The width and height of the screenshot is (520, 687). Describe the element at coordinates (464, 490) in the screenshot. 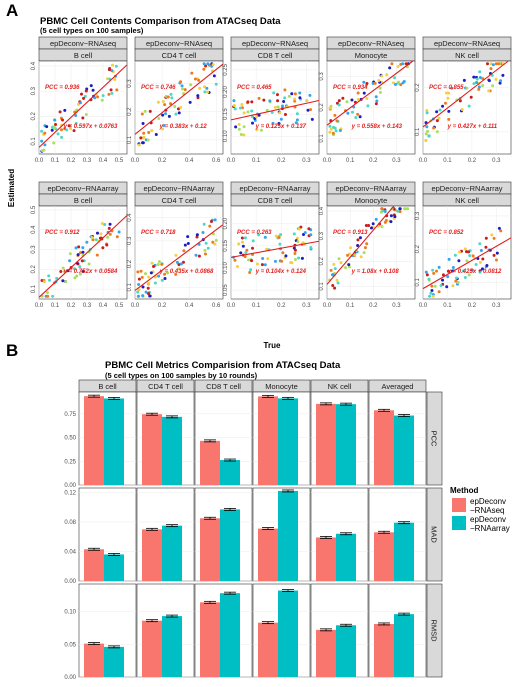

I see `legend-title: Method` at that location.